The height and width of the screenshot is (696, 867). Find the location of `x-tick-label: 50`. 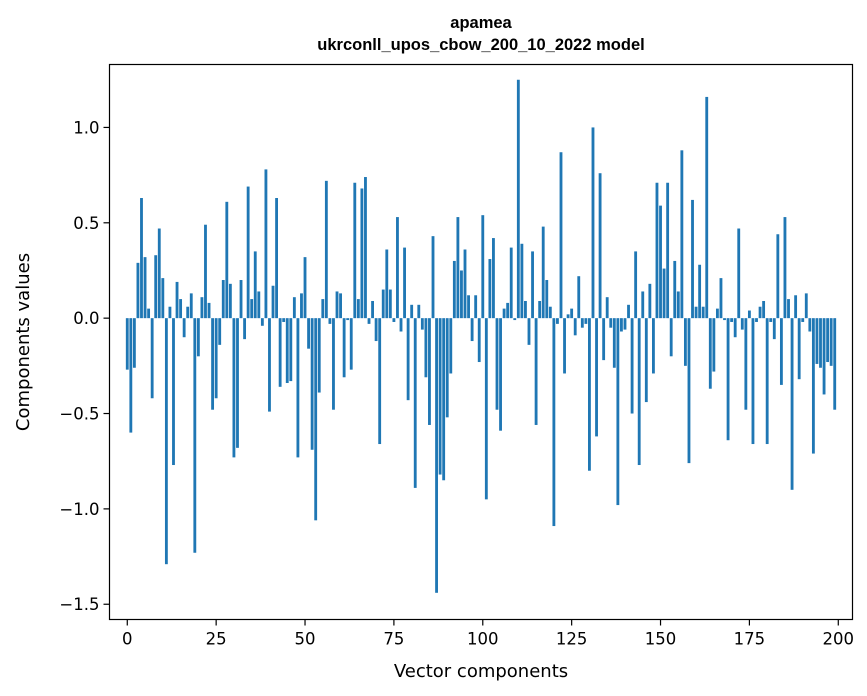

x-tick-label: 50 is located at coordinates (305, 639).